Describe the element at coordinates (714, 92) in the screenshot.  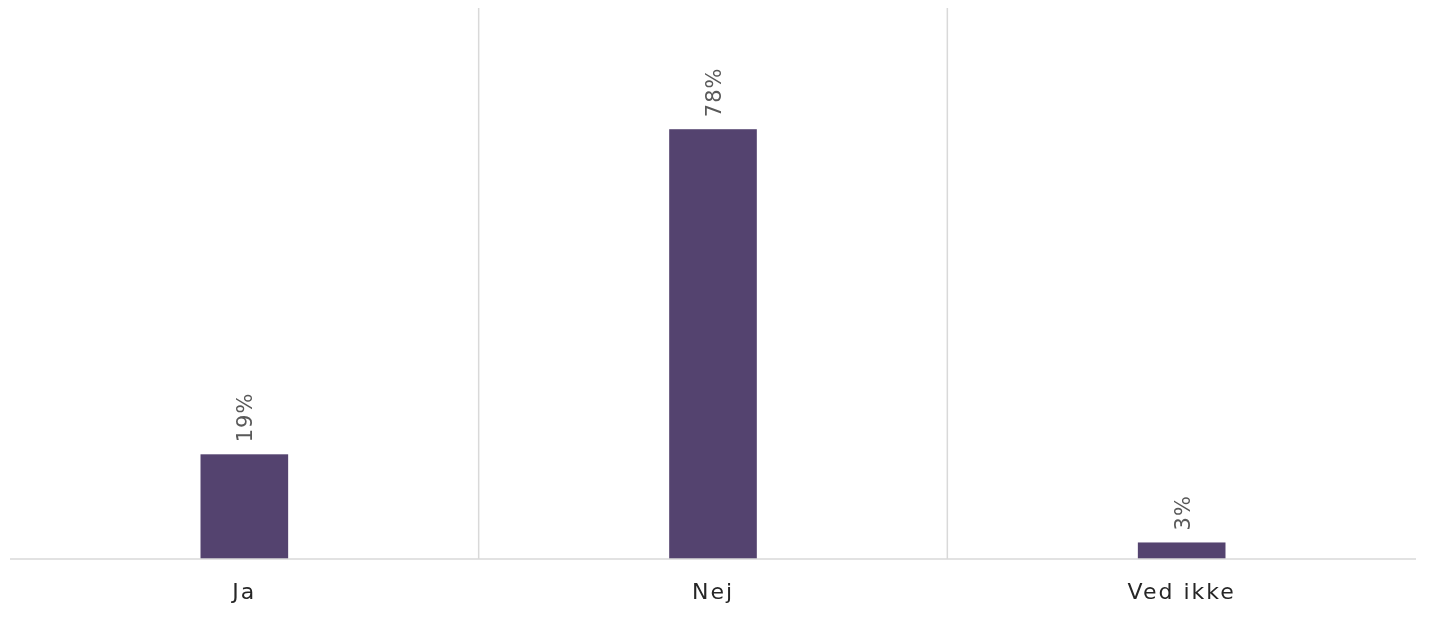
I see `data-label: 78%` at that location.